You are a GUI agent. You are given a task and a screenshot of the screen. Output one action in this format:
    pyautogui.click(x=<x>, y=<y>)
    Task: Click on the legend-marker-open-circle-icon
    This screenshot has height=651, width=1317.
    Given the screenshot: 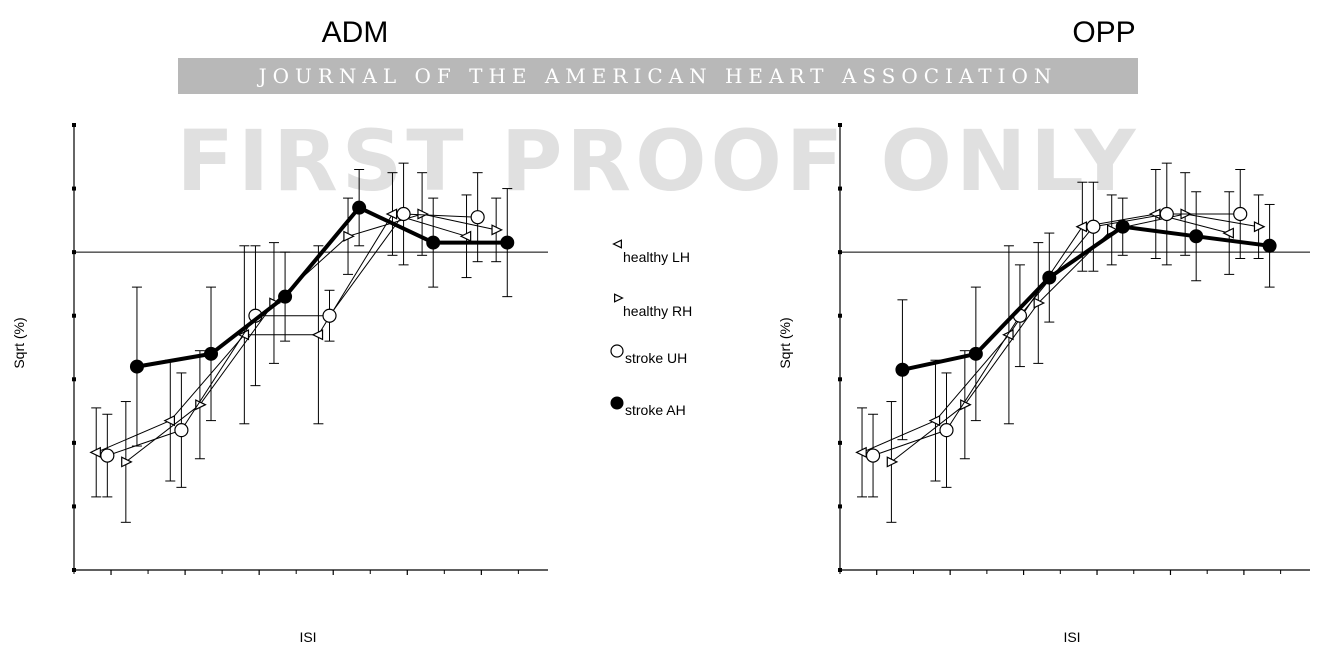 What is the action you would take?
    pyautogui.click(x=617, y=351)
    